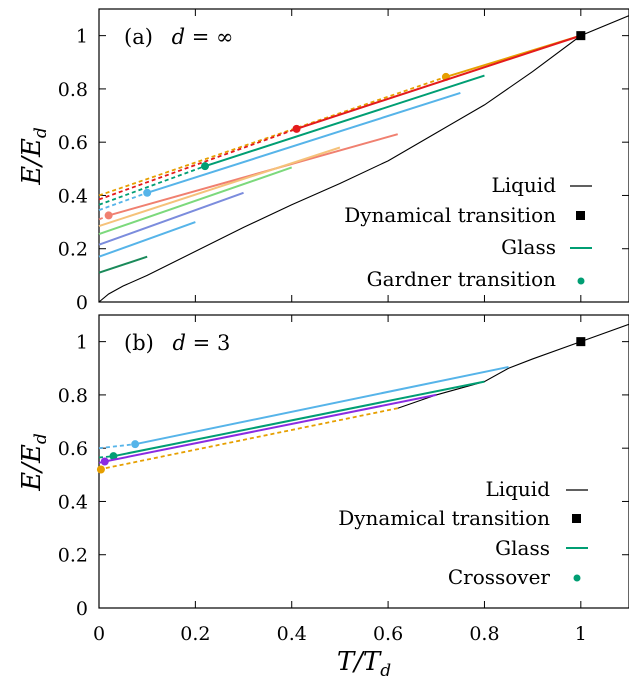 The width and height of the screenshot is (629, 679). Describe the element at coordinates (73, 476) in the screenshot. I see `panel-b-y-tick-labels: 0 0.2 0.4 0.6 0.8 1` at that location.